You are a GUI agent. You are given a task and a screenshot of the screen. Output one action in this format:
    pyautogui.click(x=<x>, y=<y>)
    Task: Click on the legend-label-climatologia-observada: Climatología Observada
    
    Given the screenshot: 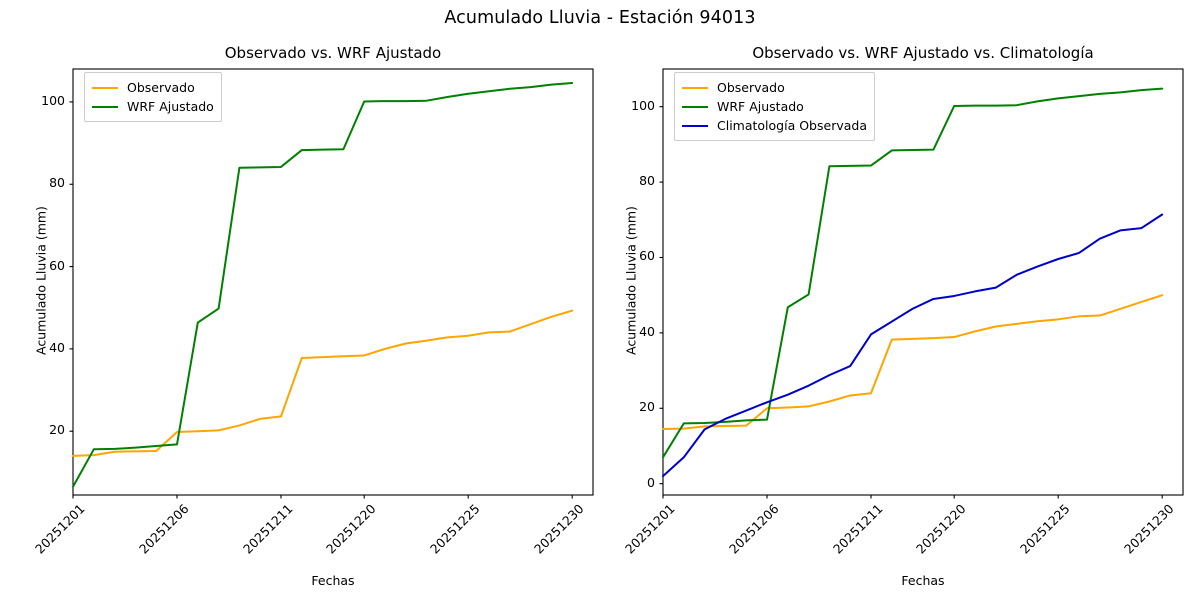 What is the action you would take?
    pyautogui.click(x=792, y=125)
    